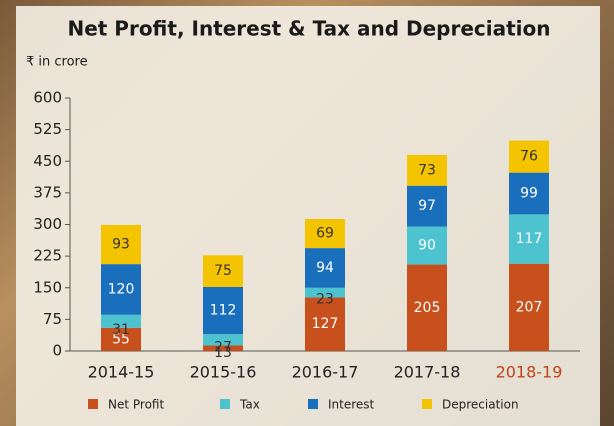 The image size is (614, 426). What do you see at coordinates (47, 98) in the screenshot?
I see `y-tick-label: 600` at bounding box center [47, 98].